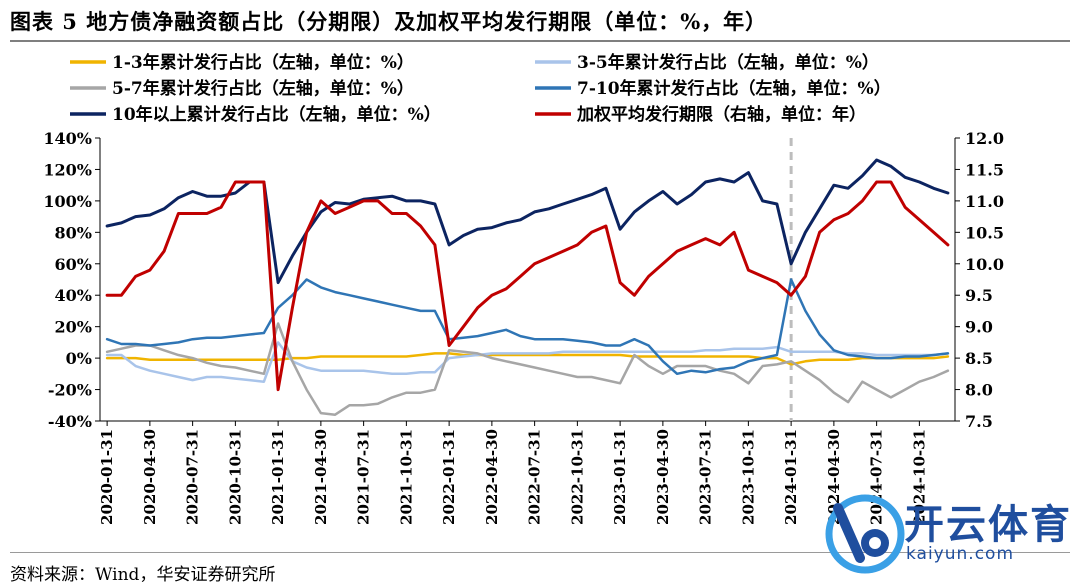  Describe the element at coordinates (70, 421) in the screenshot. I see `left-tick-label: -40%` at that location.